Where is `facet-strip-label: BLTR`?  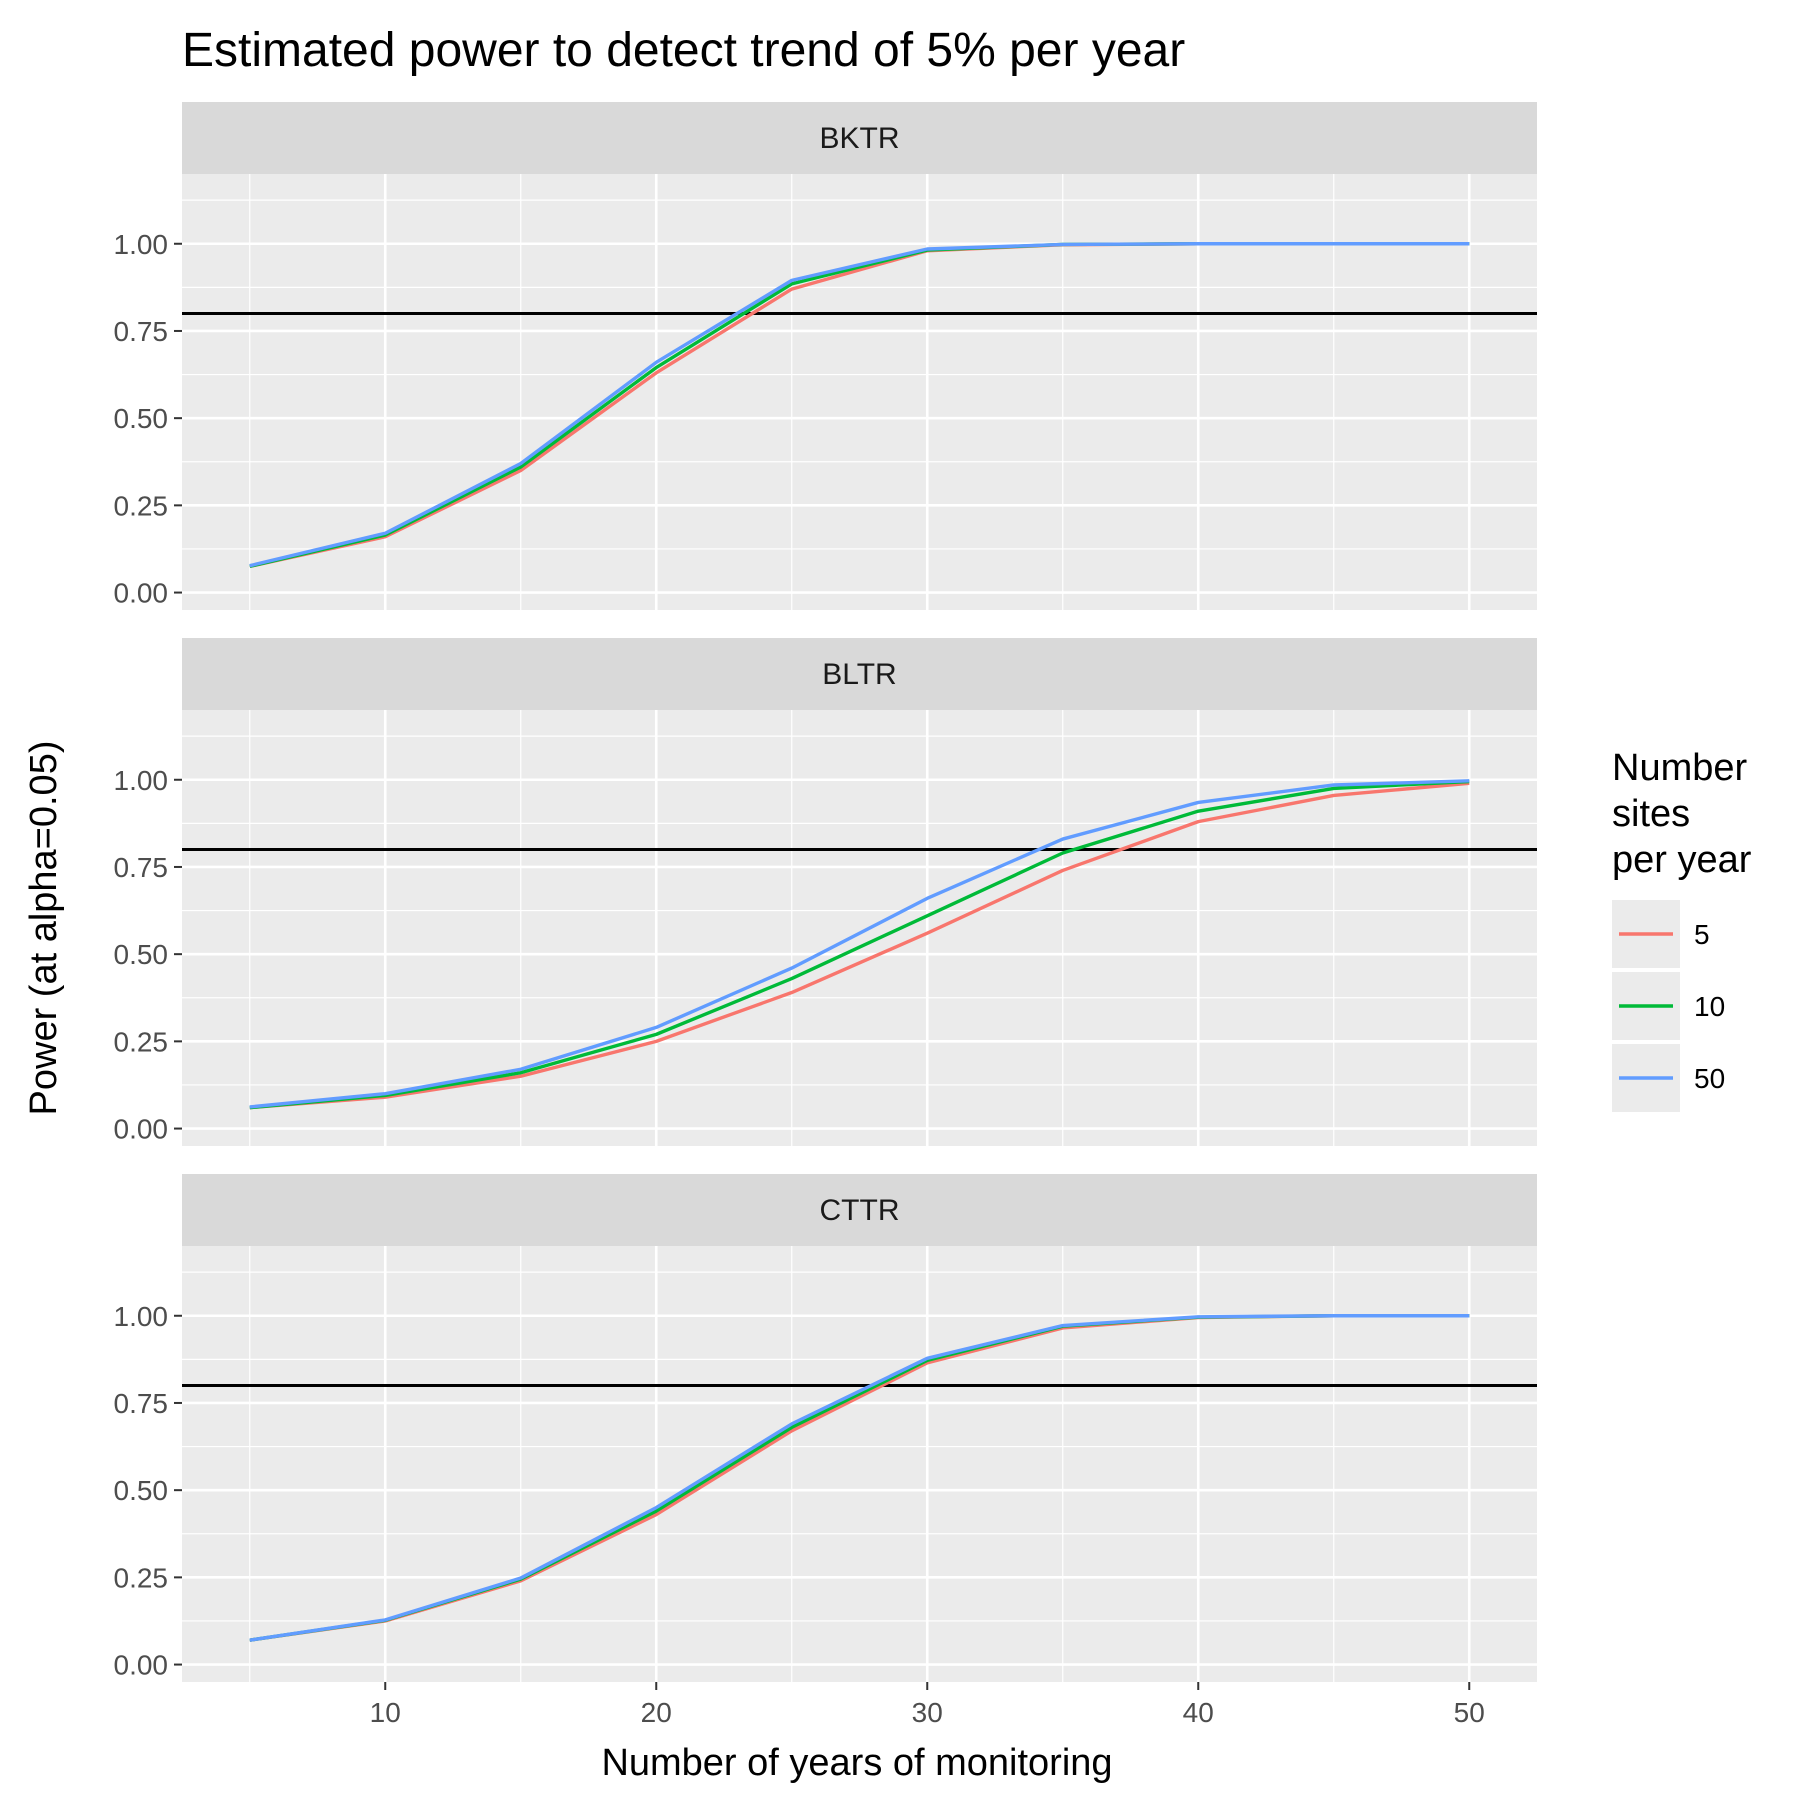 facet-strip-label: BLTR is located at coordinates (859, 674).